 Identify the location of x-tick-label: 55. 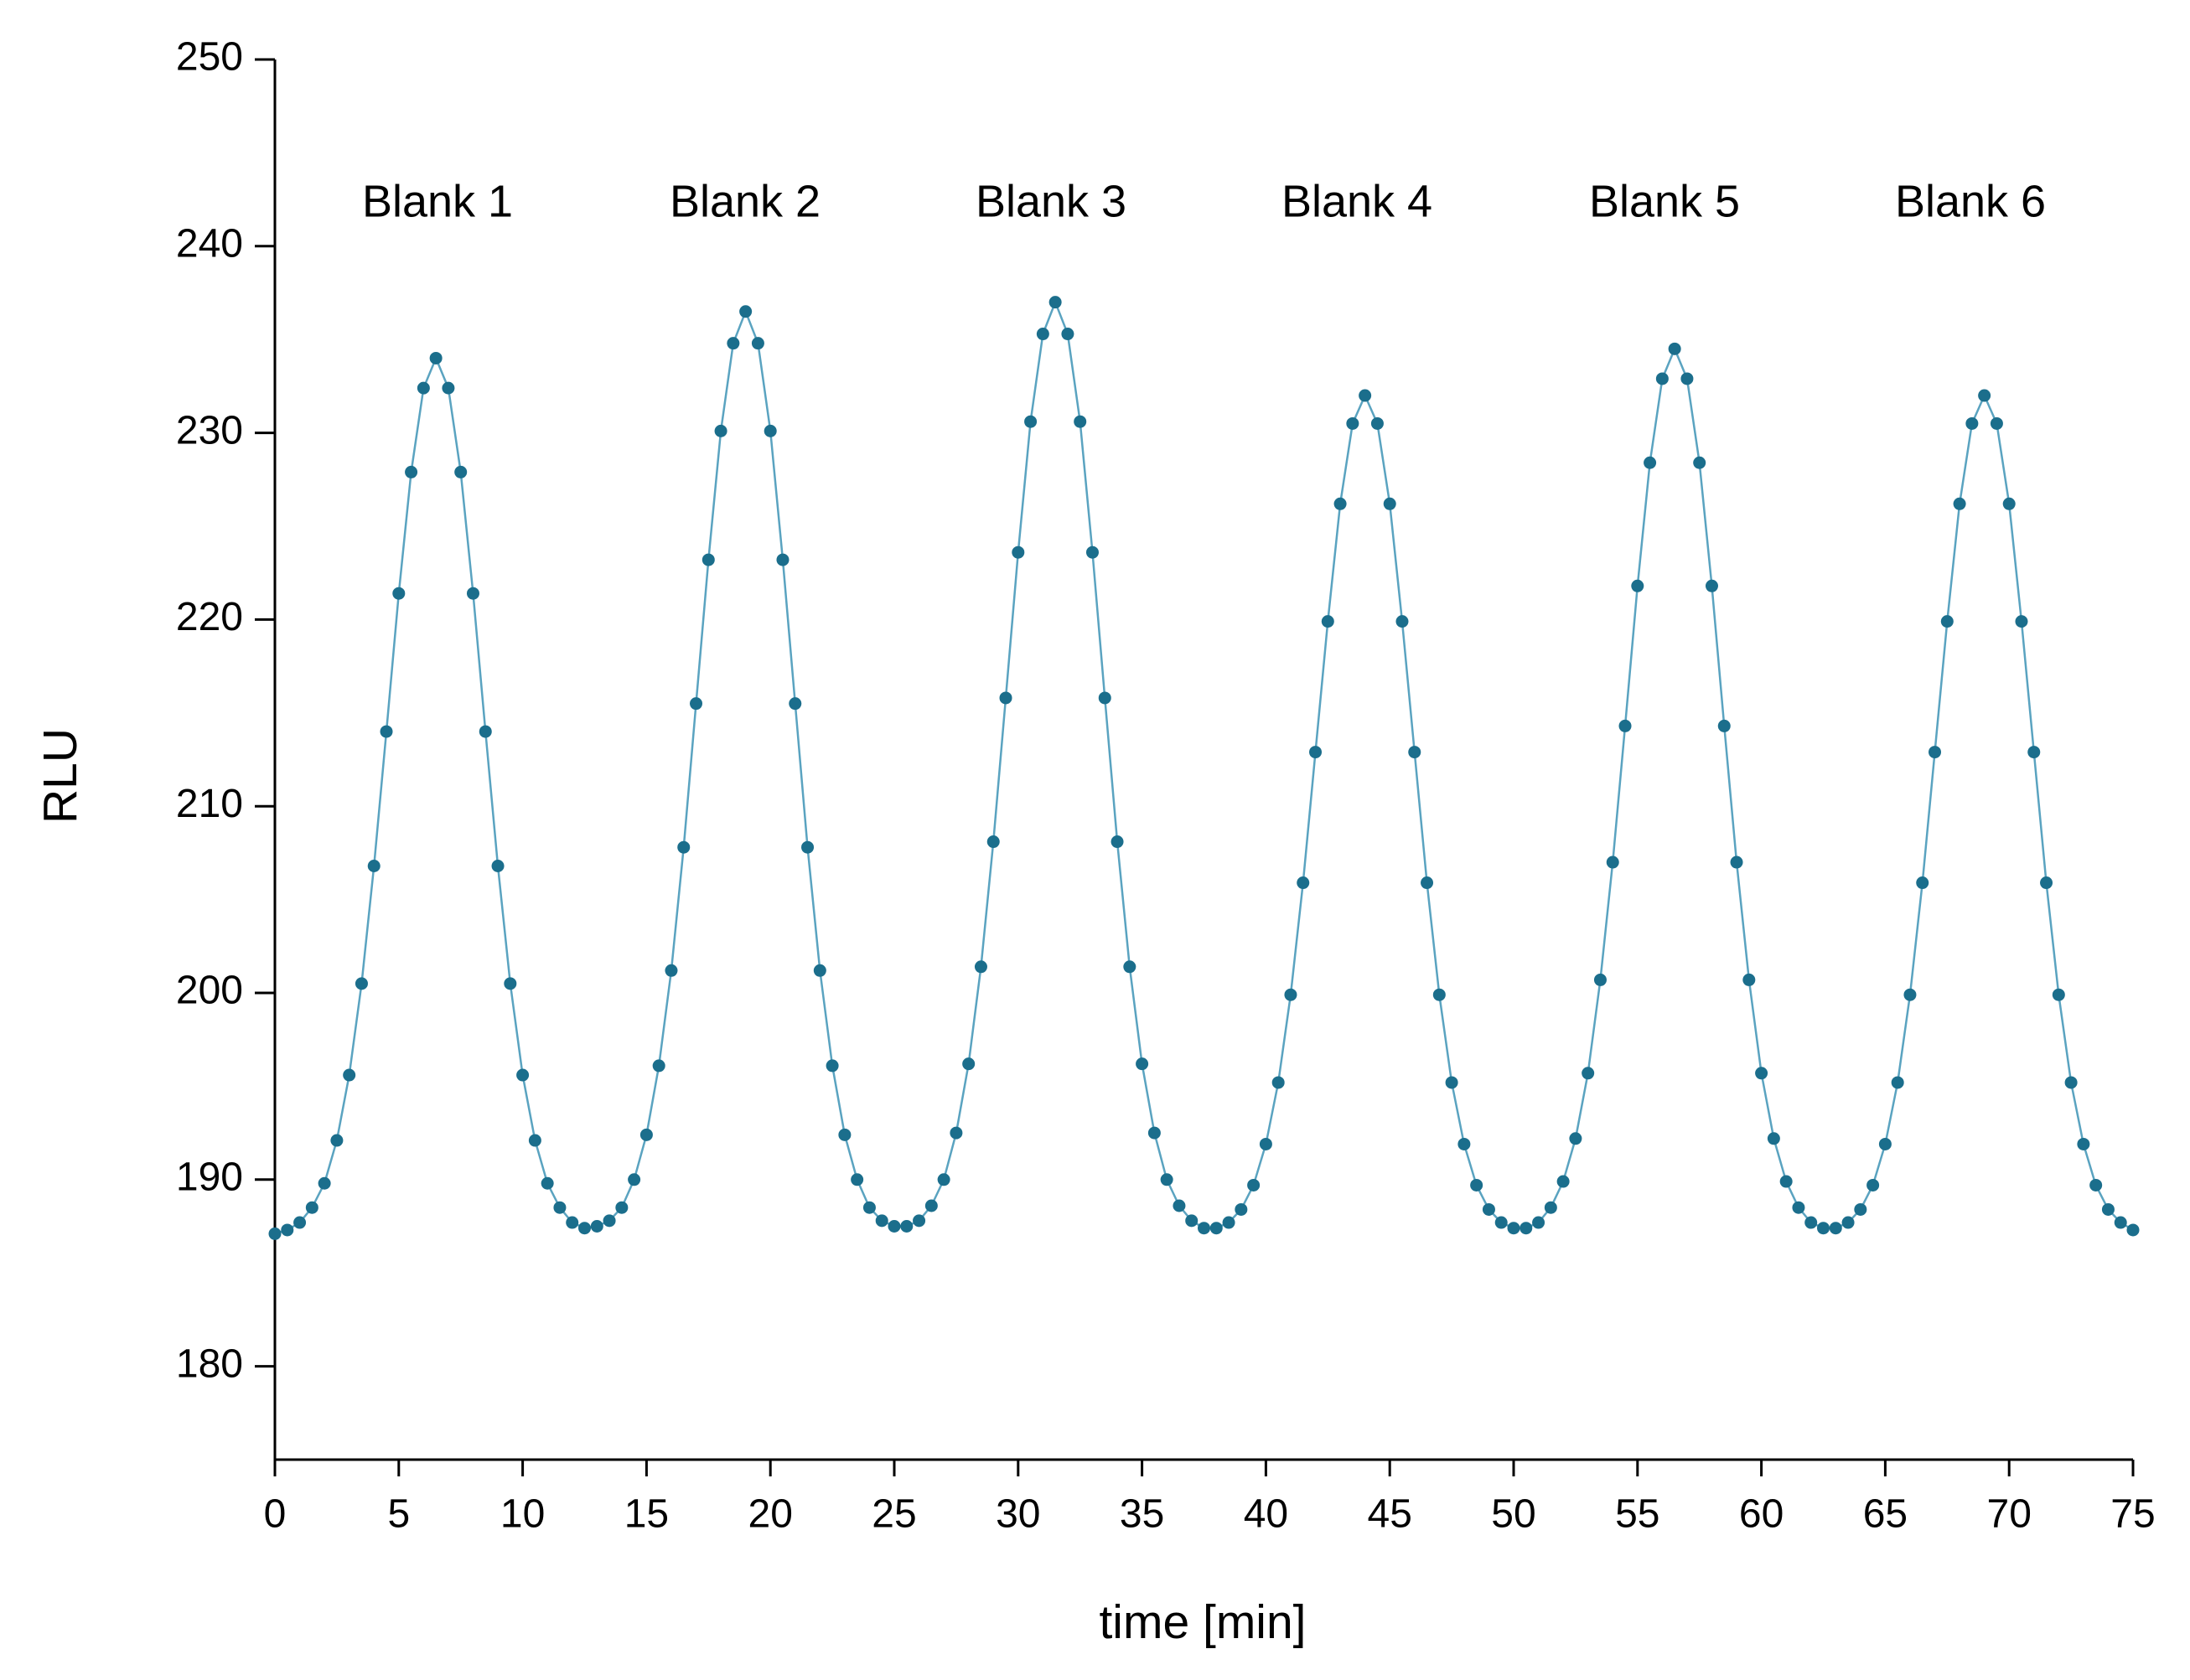
(1637, 1514).